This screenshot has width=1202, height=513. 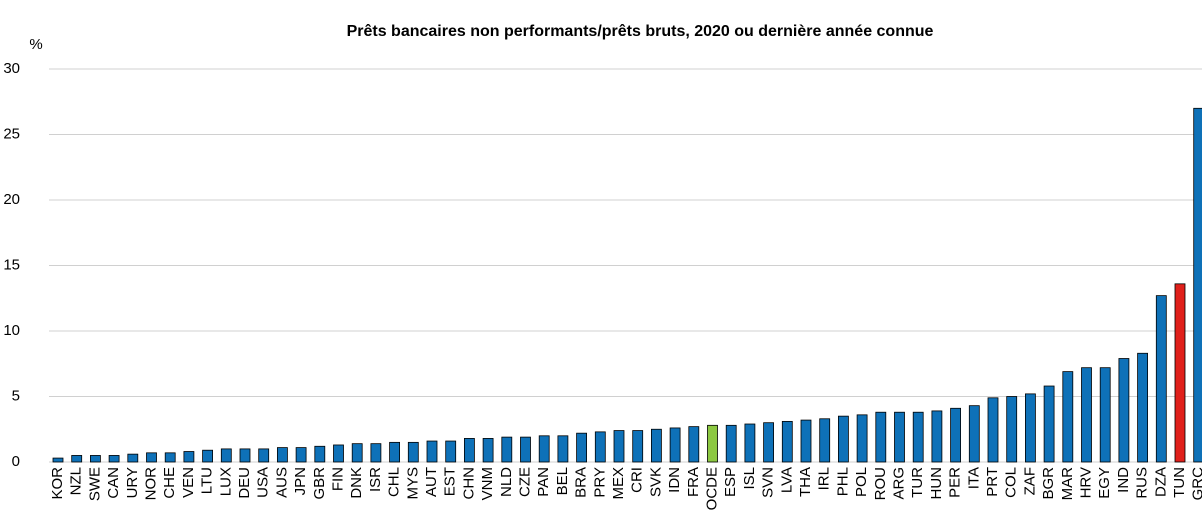 I want to click on x-tick-label: BRA, so click(x=581, y=482).